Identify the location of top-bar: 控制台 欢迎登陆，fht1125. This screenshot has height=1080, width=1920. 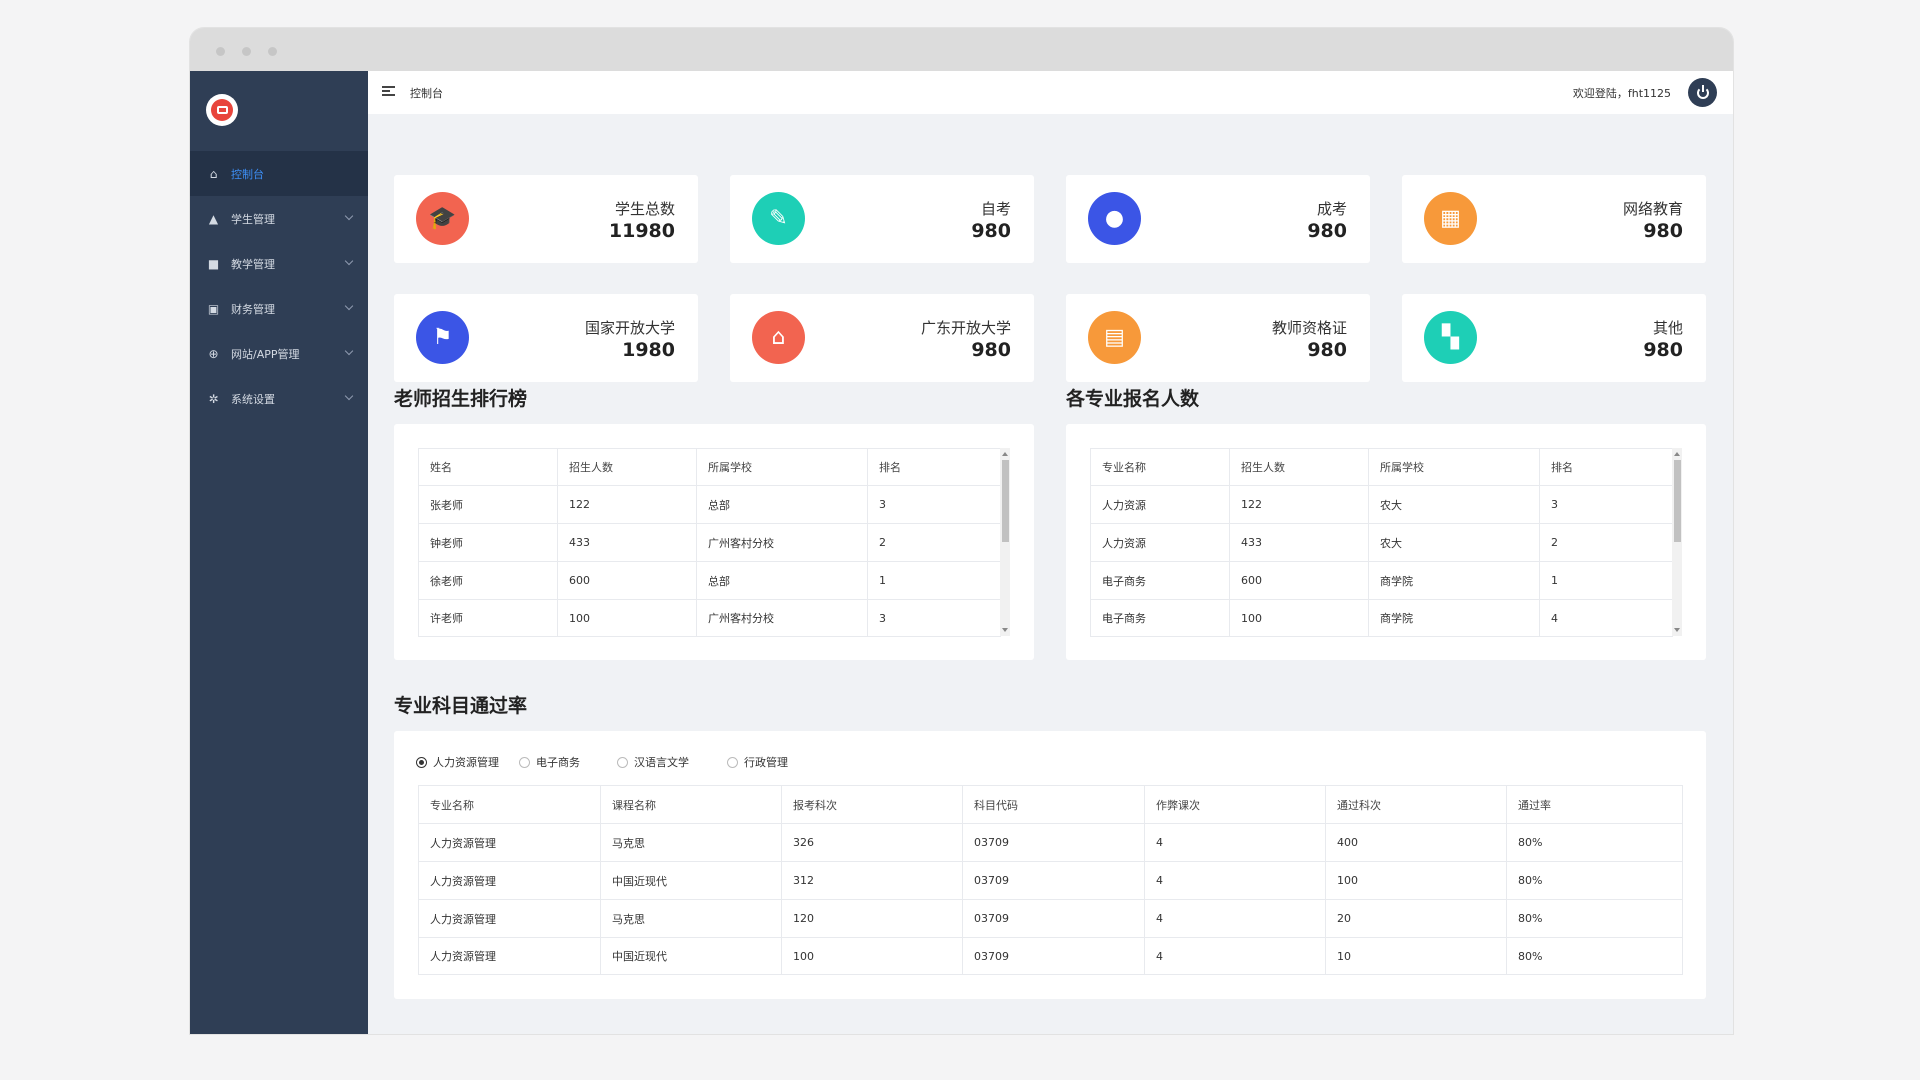
(1050, 92).